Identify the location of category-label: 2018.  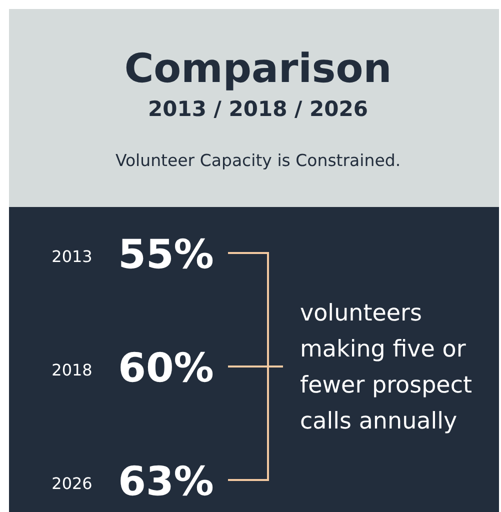
(72, 370).